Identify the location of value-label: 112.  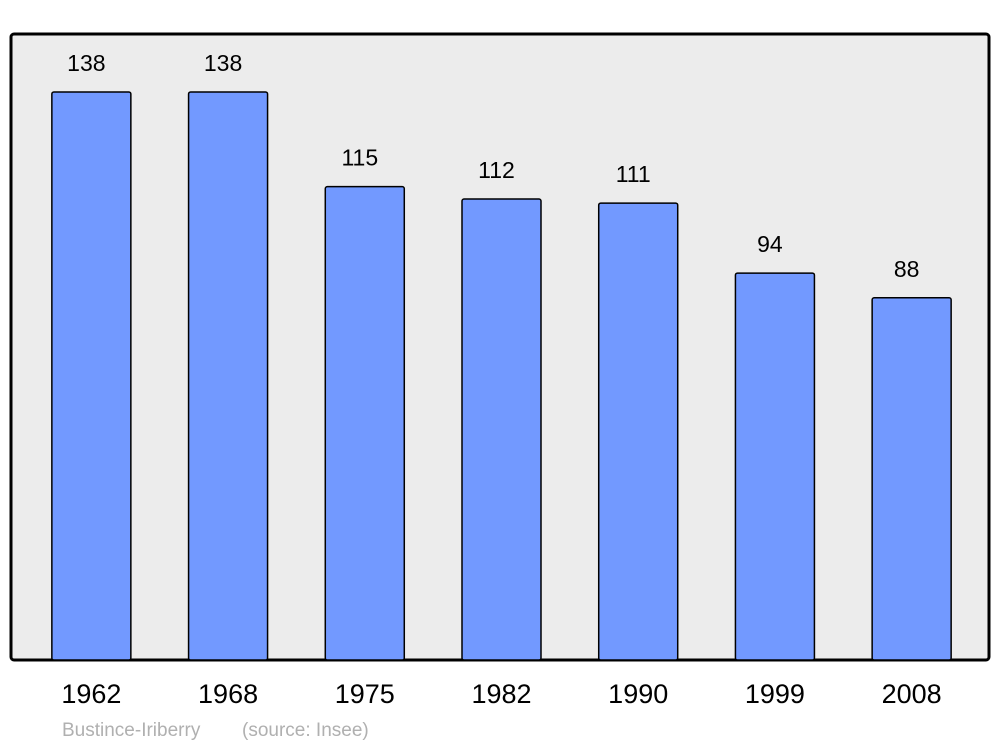
(496, 170).